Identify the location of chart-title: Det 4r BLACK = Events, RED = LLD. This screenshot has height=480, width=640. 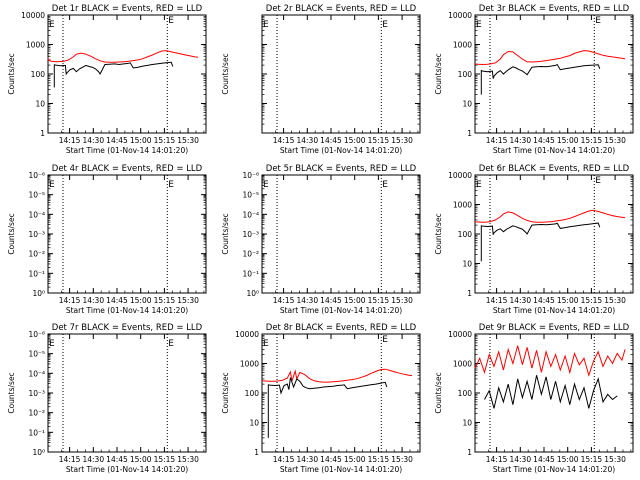
(127, 169).